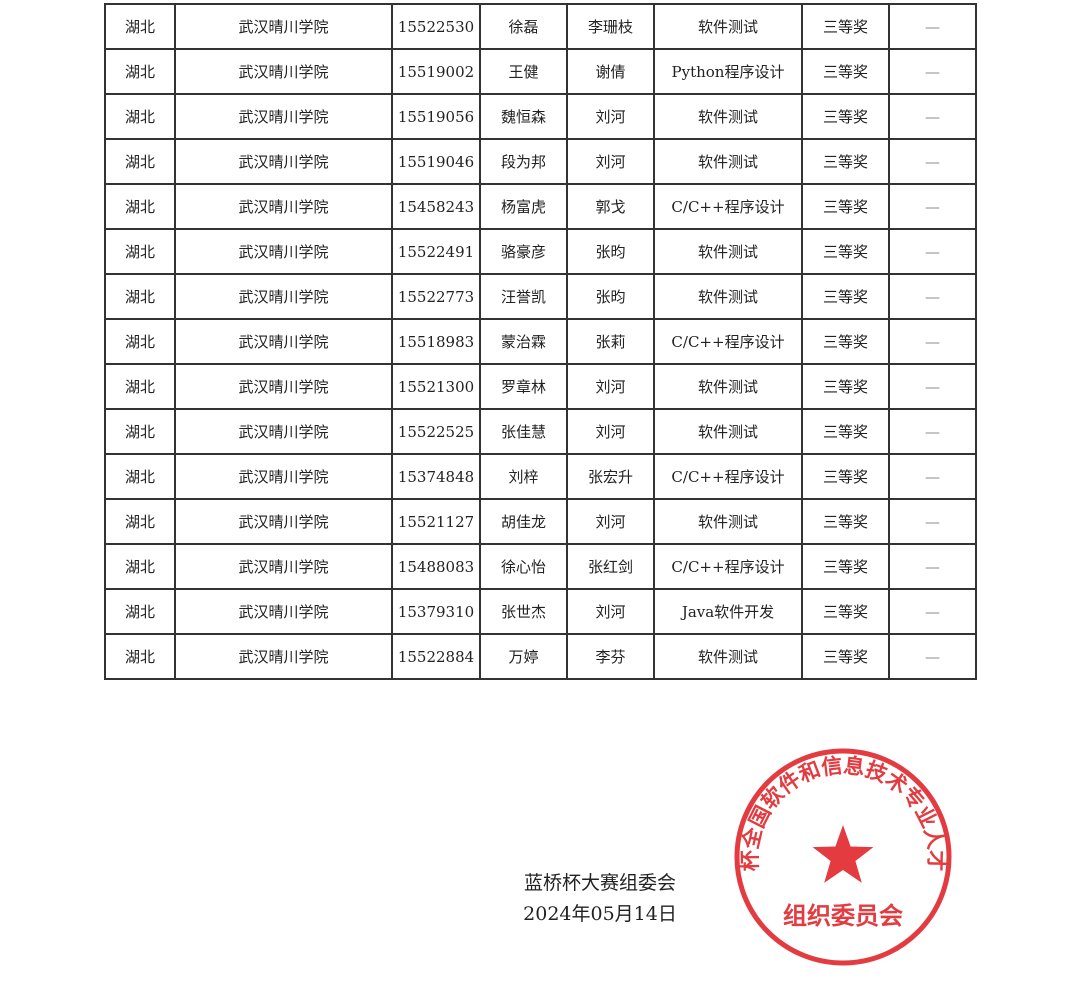  Describe the element at coordinates (523, 161) in the screenshot. I see `student-cell: 段为邦` at that location.